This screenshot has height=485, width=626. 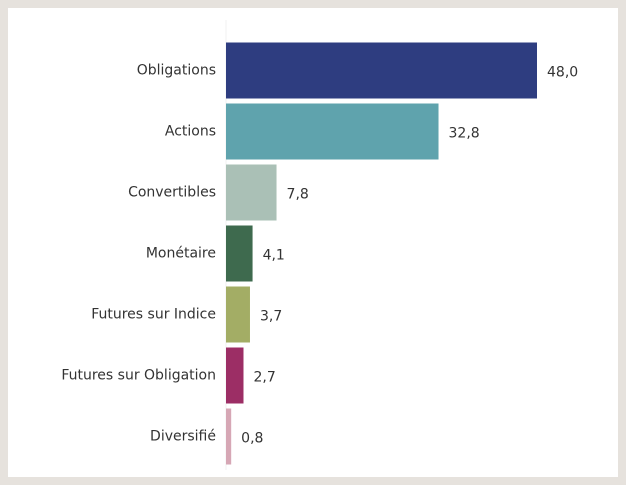 What do you see at coordinates (298, 195) in the screenshot?
I see `value-label: 7,8` at bounding box center [298, 195].